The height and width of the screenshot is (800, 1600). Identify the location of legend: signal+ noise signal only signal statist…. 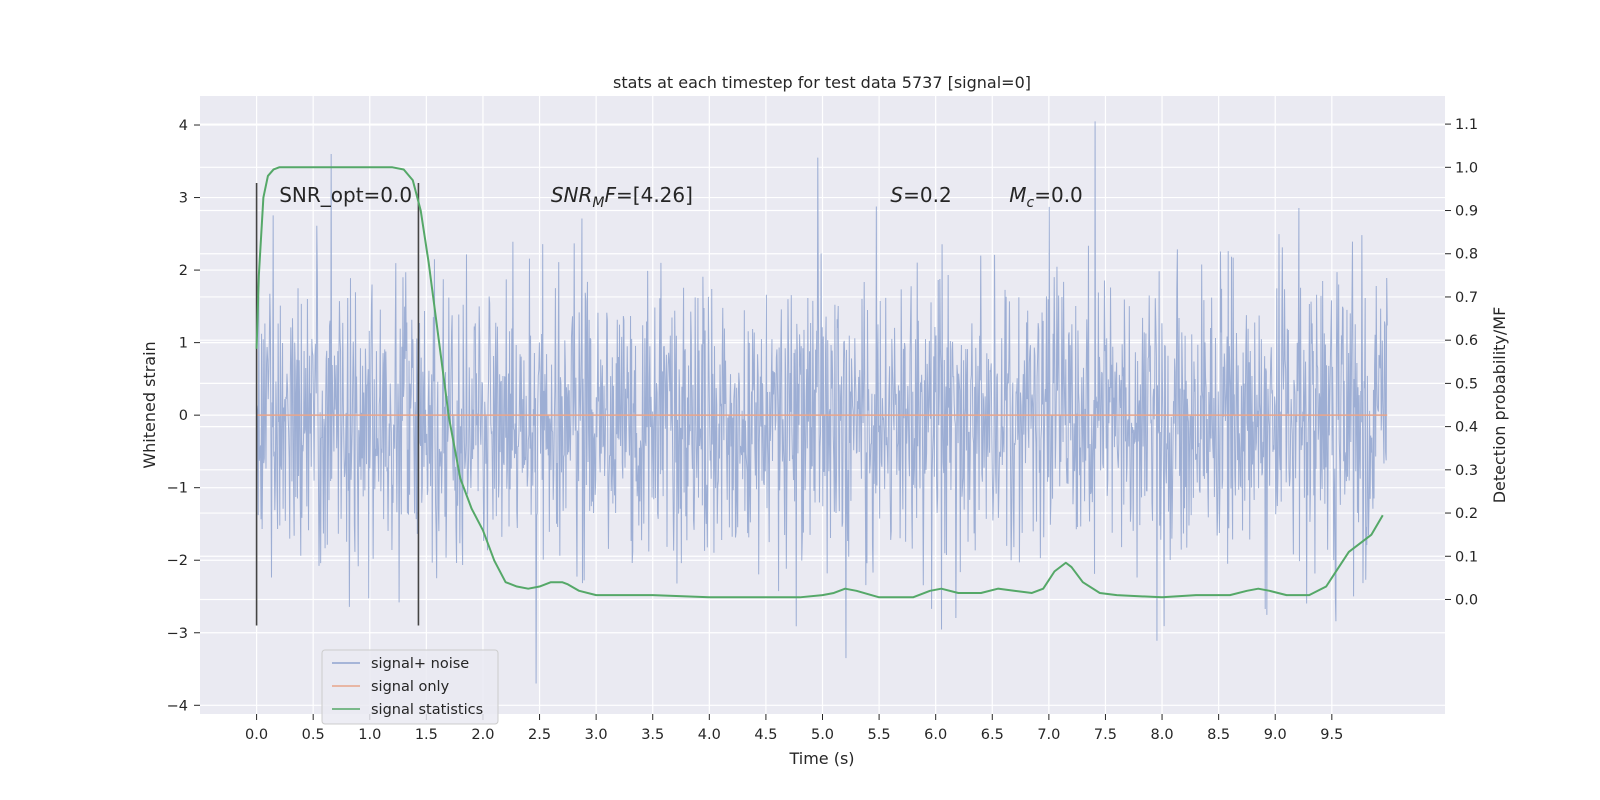
(410, 687).